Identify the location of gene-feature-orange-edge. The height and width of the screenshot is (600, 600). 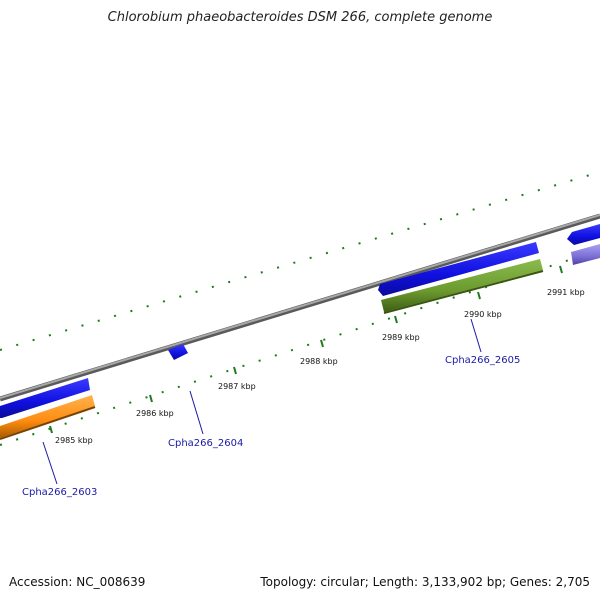
(48, 423).